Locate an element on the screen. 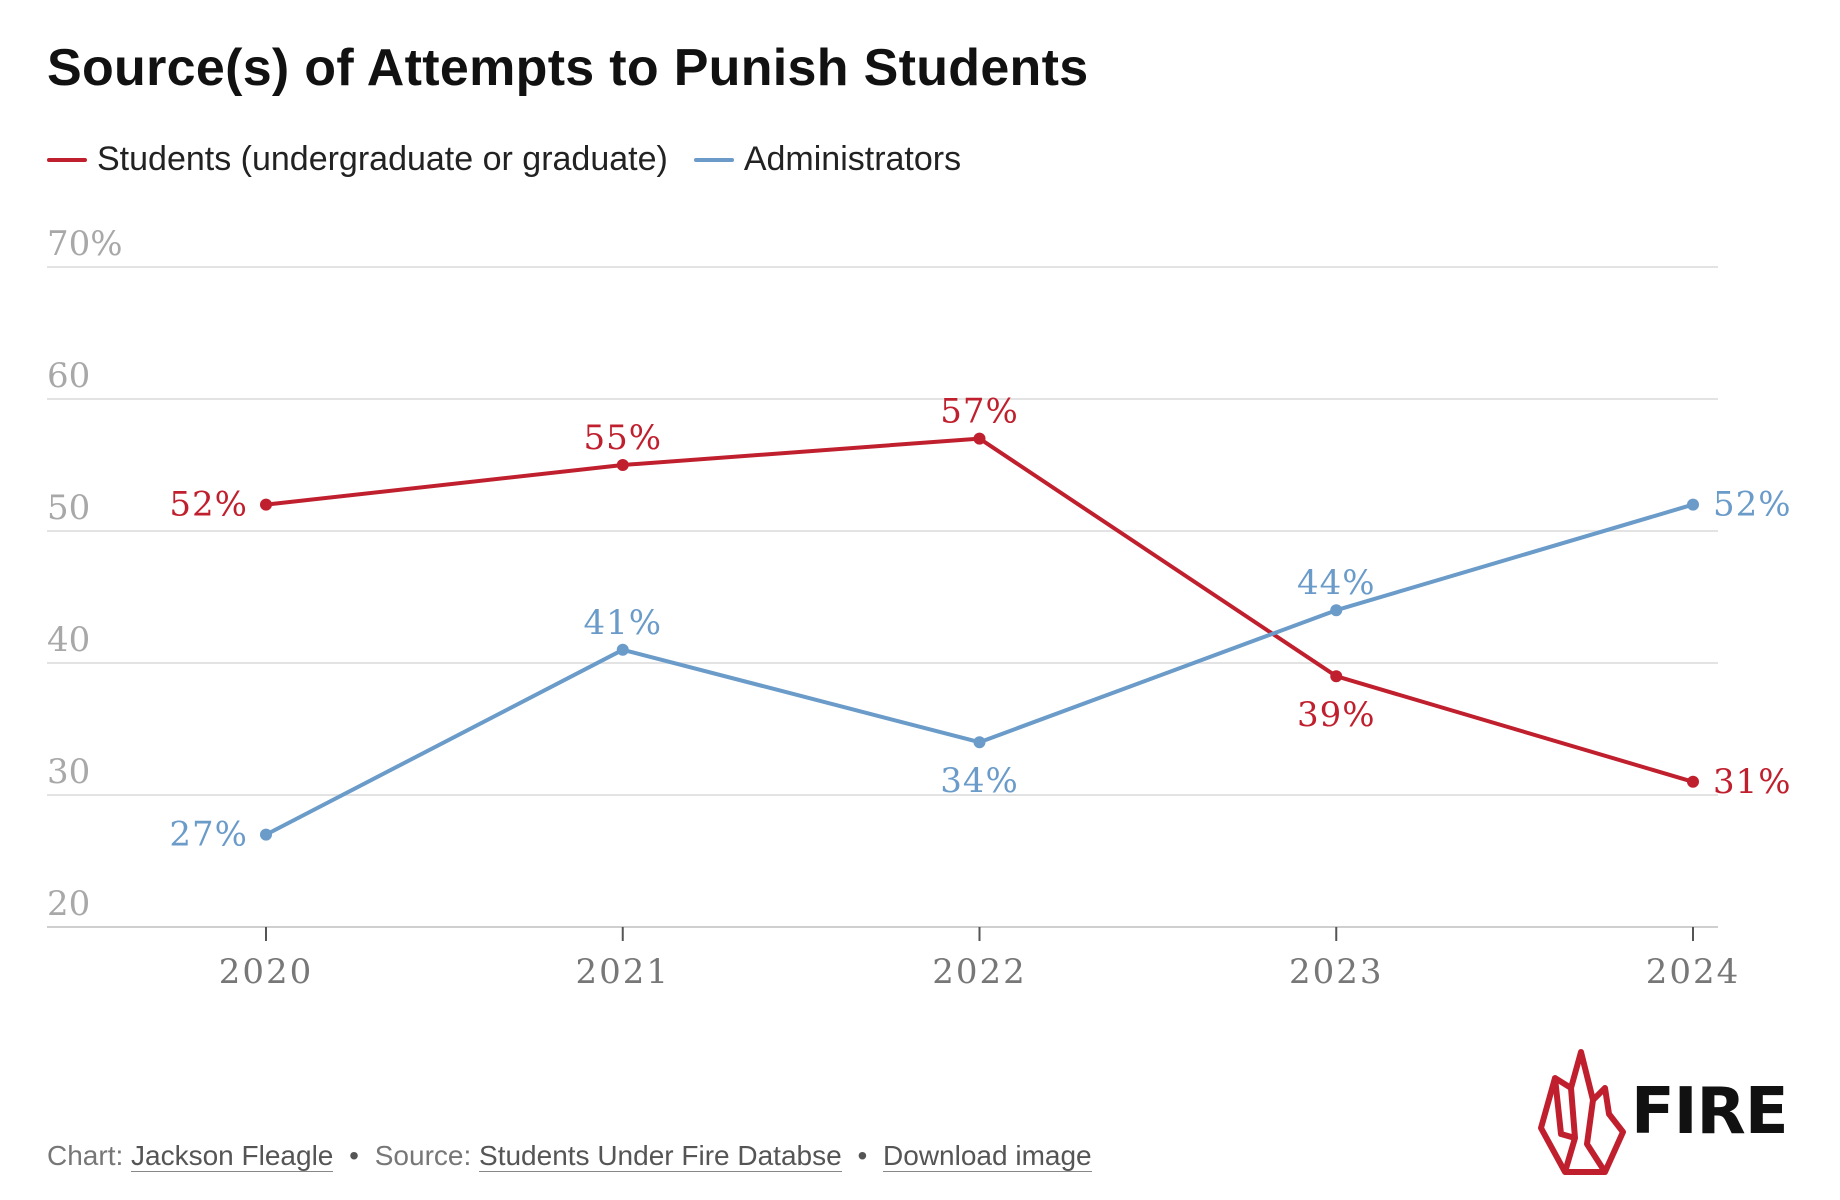 Image resolution: width=1840 pixels, height=1200 pixels. y-tick-label-50: 50 is located at coordinates (68, 508).